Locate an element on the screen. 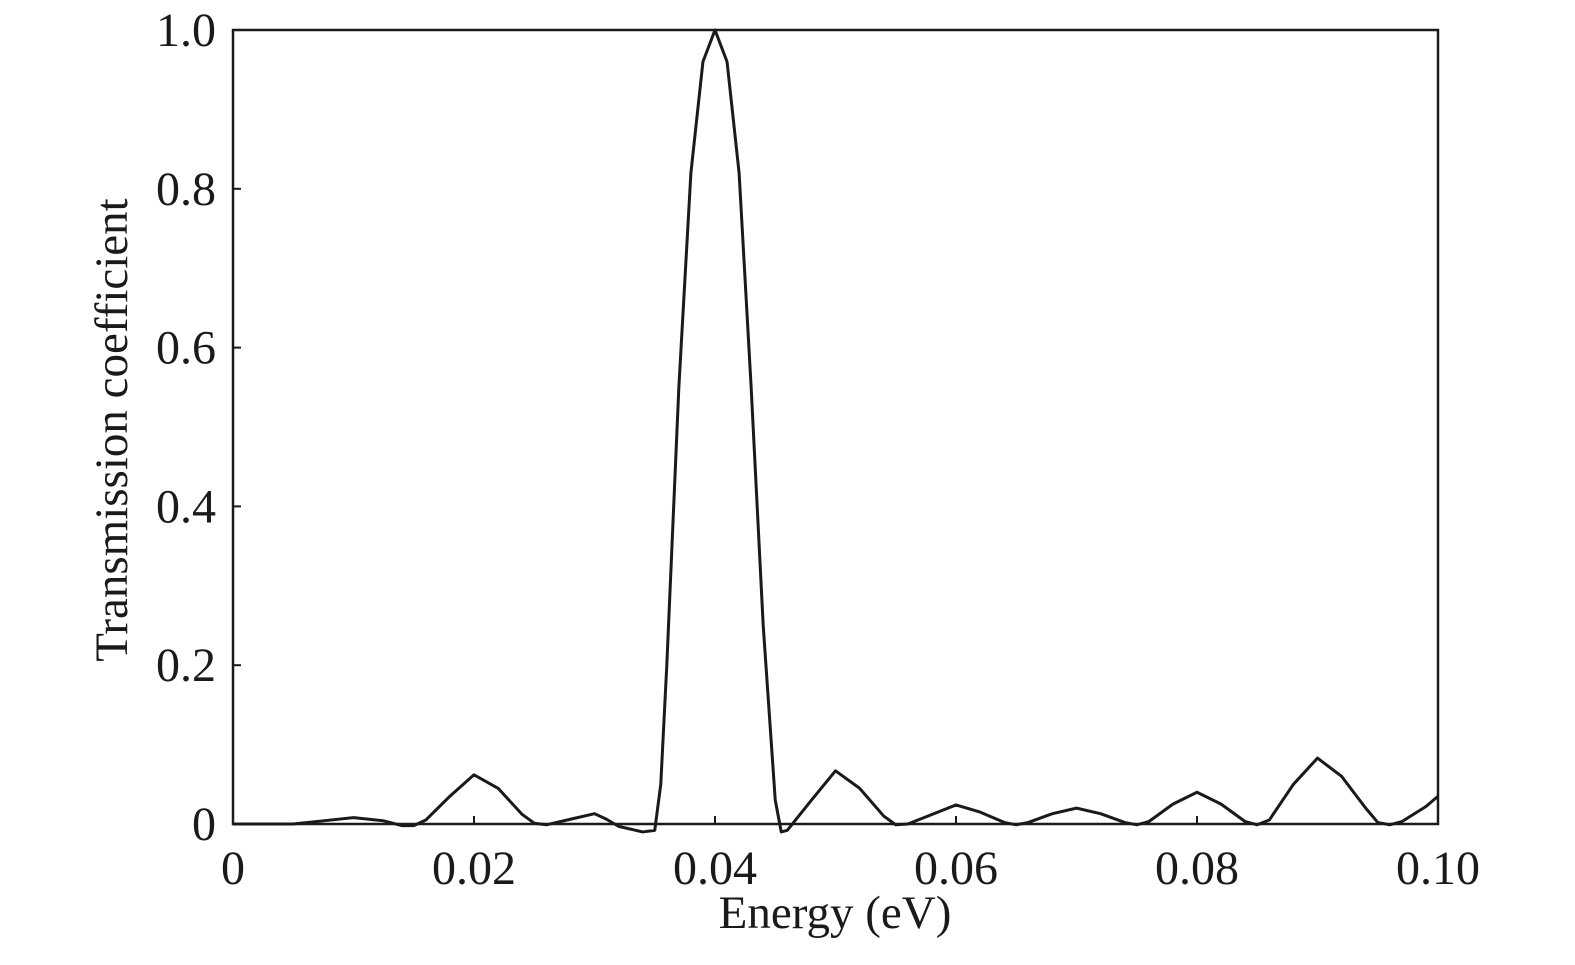  x-tick-label: 0.08 is located at coordinates (1197, 868).